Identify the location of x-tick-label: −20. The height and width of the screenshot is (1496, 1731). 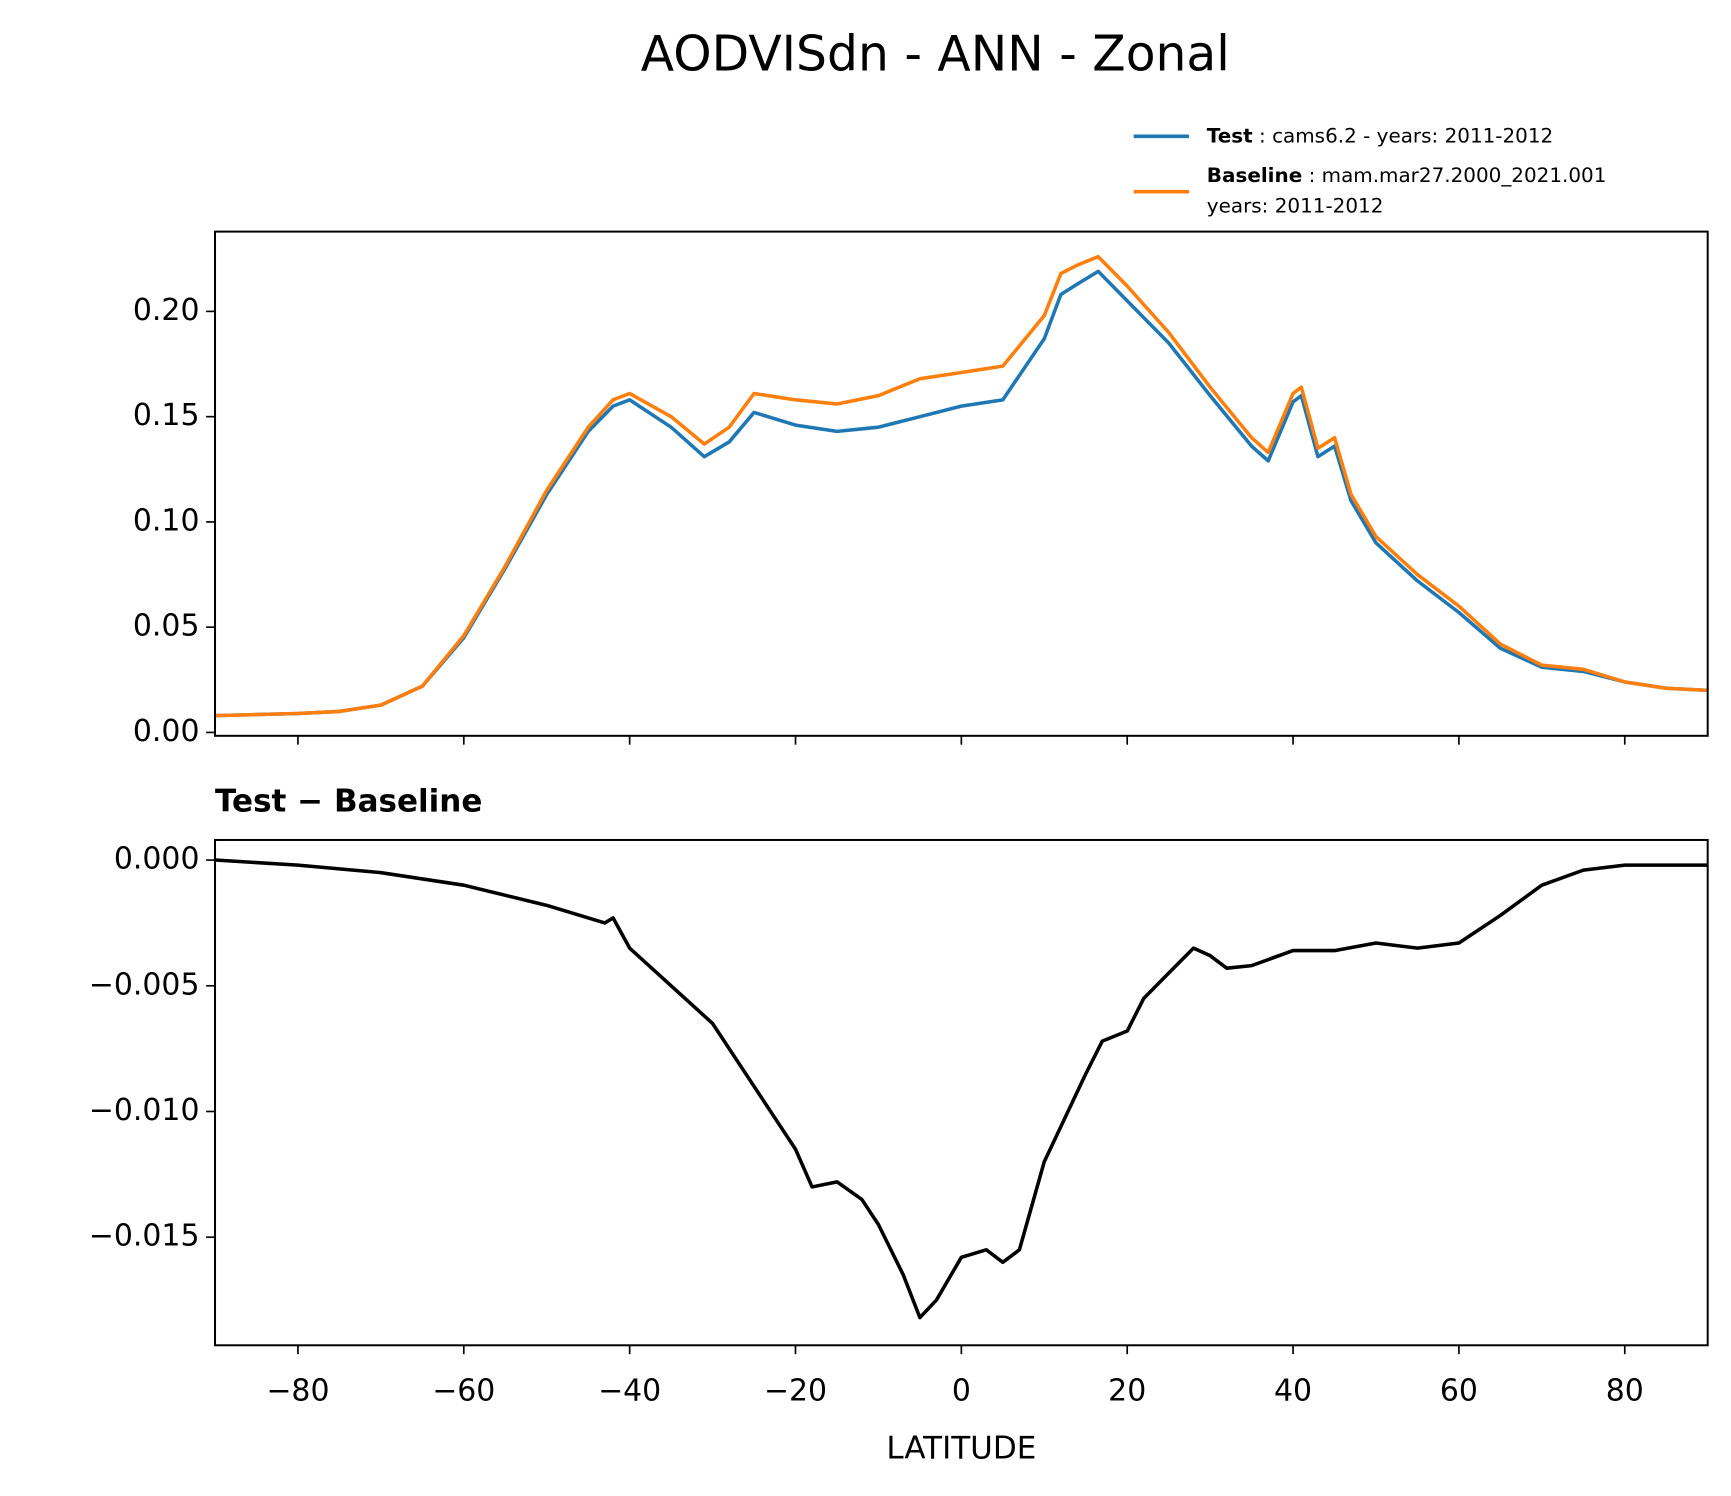
(795, 1390).